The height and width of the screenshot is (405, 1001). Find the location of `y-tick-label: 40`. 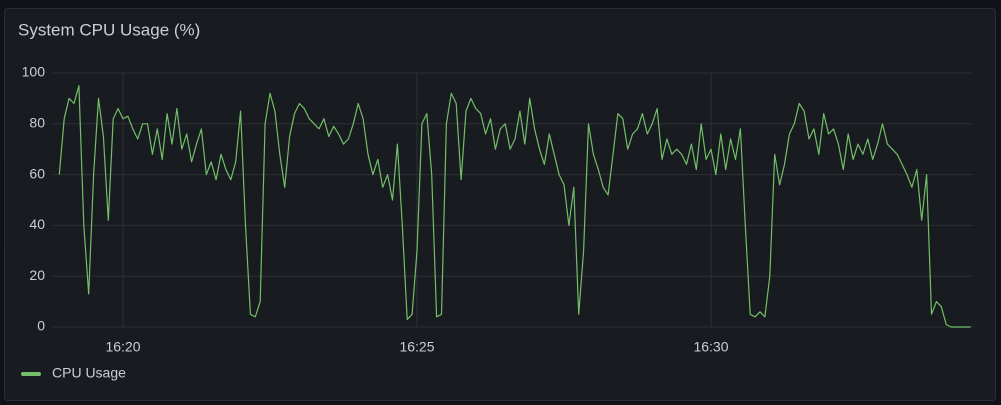

y-tick-label: 40 is located at coordinates (37, 224).